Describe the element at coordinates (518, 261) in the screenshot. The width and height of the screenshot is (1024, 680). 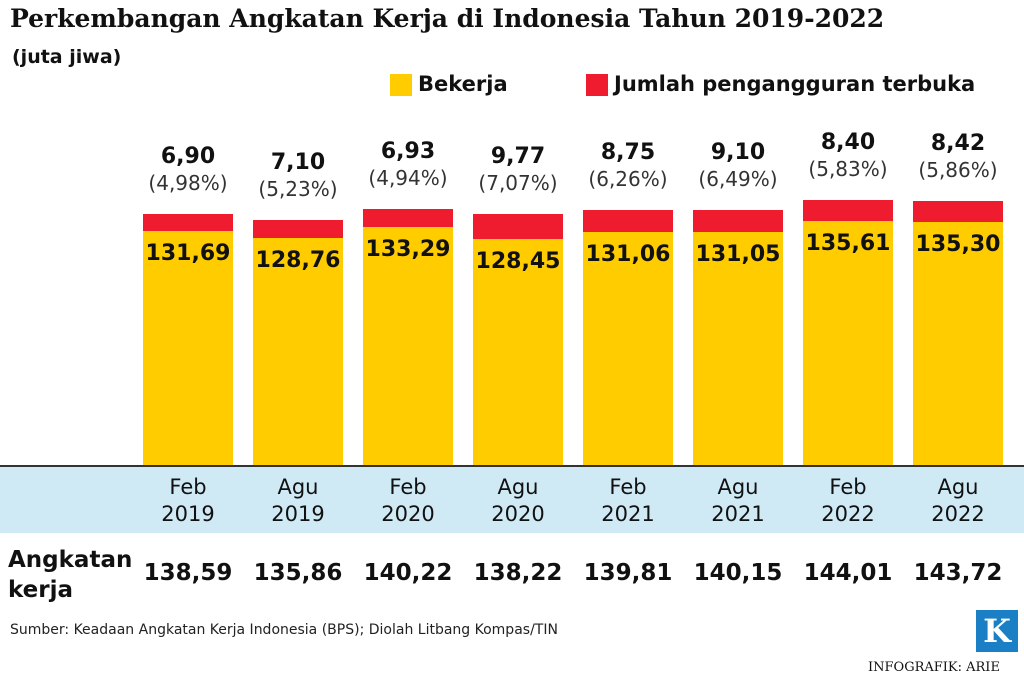
I see `value-label: 128,45` at that location.